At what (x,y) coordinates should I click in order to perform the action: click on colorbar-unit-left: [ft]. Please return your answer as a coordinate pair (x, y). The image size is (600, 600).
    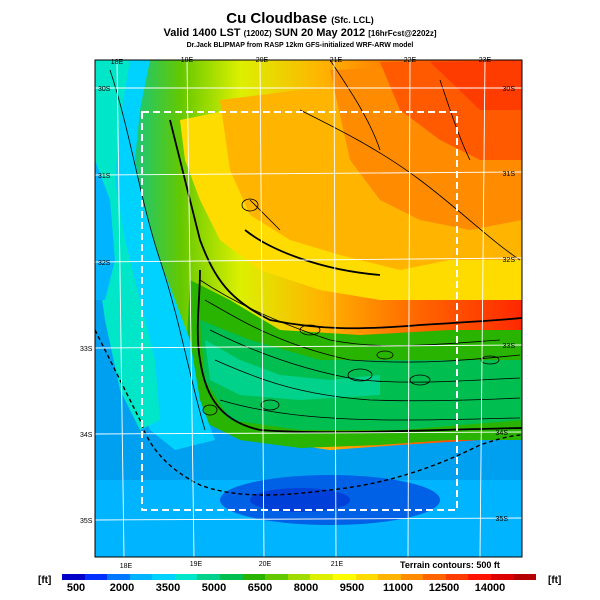
    Looking at the image, I should click on (45, 580).